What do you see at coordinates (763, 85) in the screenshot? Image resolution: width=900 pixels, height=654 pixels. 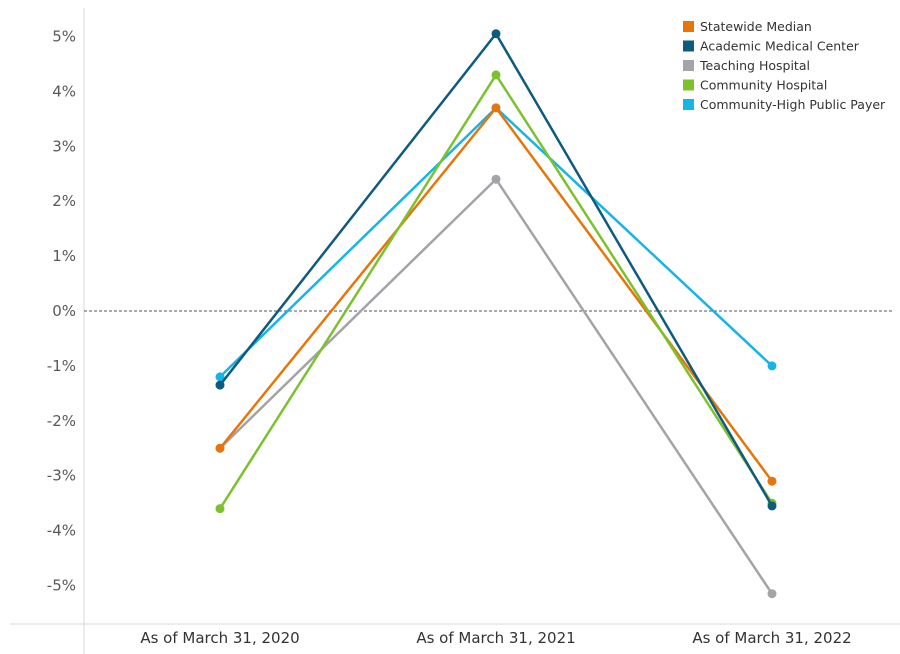 I see `legend-label: Community Hospital` at bounding box center [763, 85].